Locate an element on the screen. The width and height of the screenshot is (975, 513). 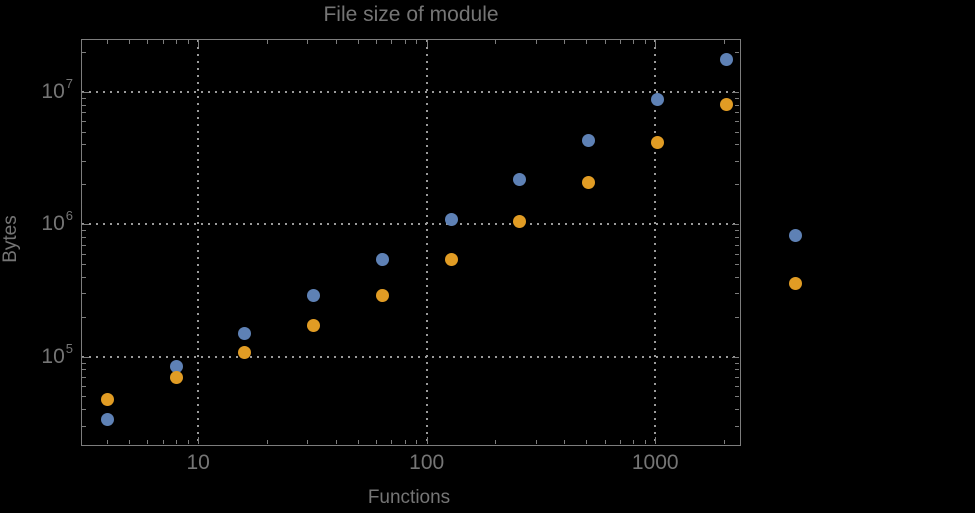
chart-title: File size of module is located at coordinates (411, 14).